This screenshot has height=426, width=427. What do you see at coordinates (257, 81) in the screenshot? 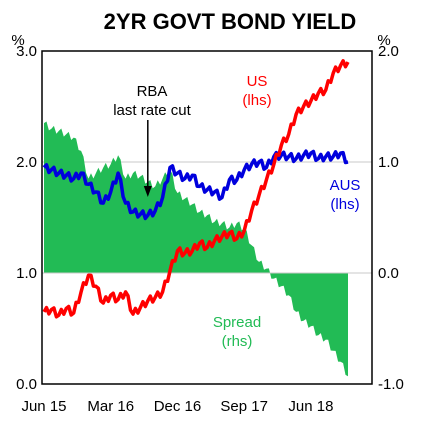
I see `series-label-us: US` at bounding box center [257, 81].